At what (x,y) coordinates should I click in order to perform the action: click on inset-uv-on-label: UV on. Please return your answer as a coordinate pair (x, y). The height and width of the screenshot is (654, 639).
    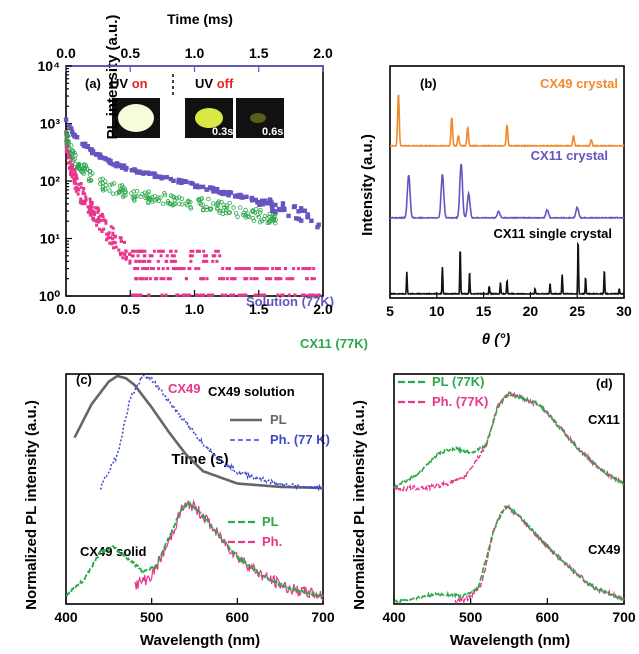
    Looking at the image, I should click on (129, 83).